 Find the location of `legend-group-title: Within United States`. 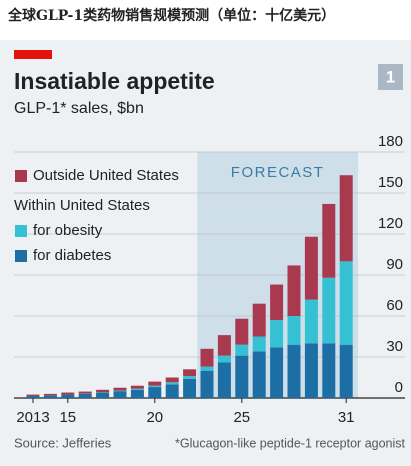

legend-group-title: Within United States is located at coordinates (82, 205).